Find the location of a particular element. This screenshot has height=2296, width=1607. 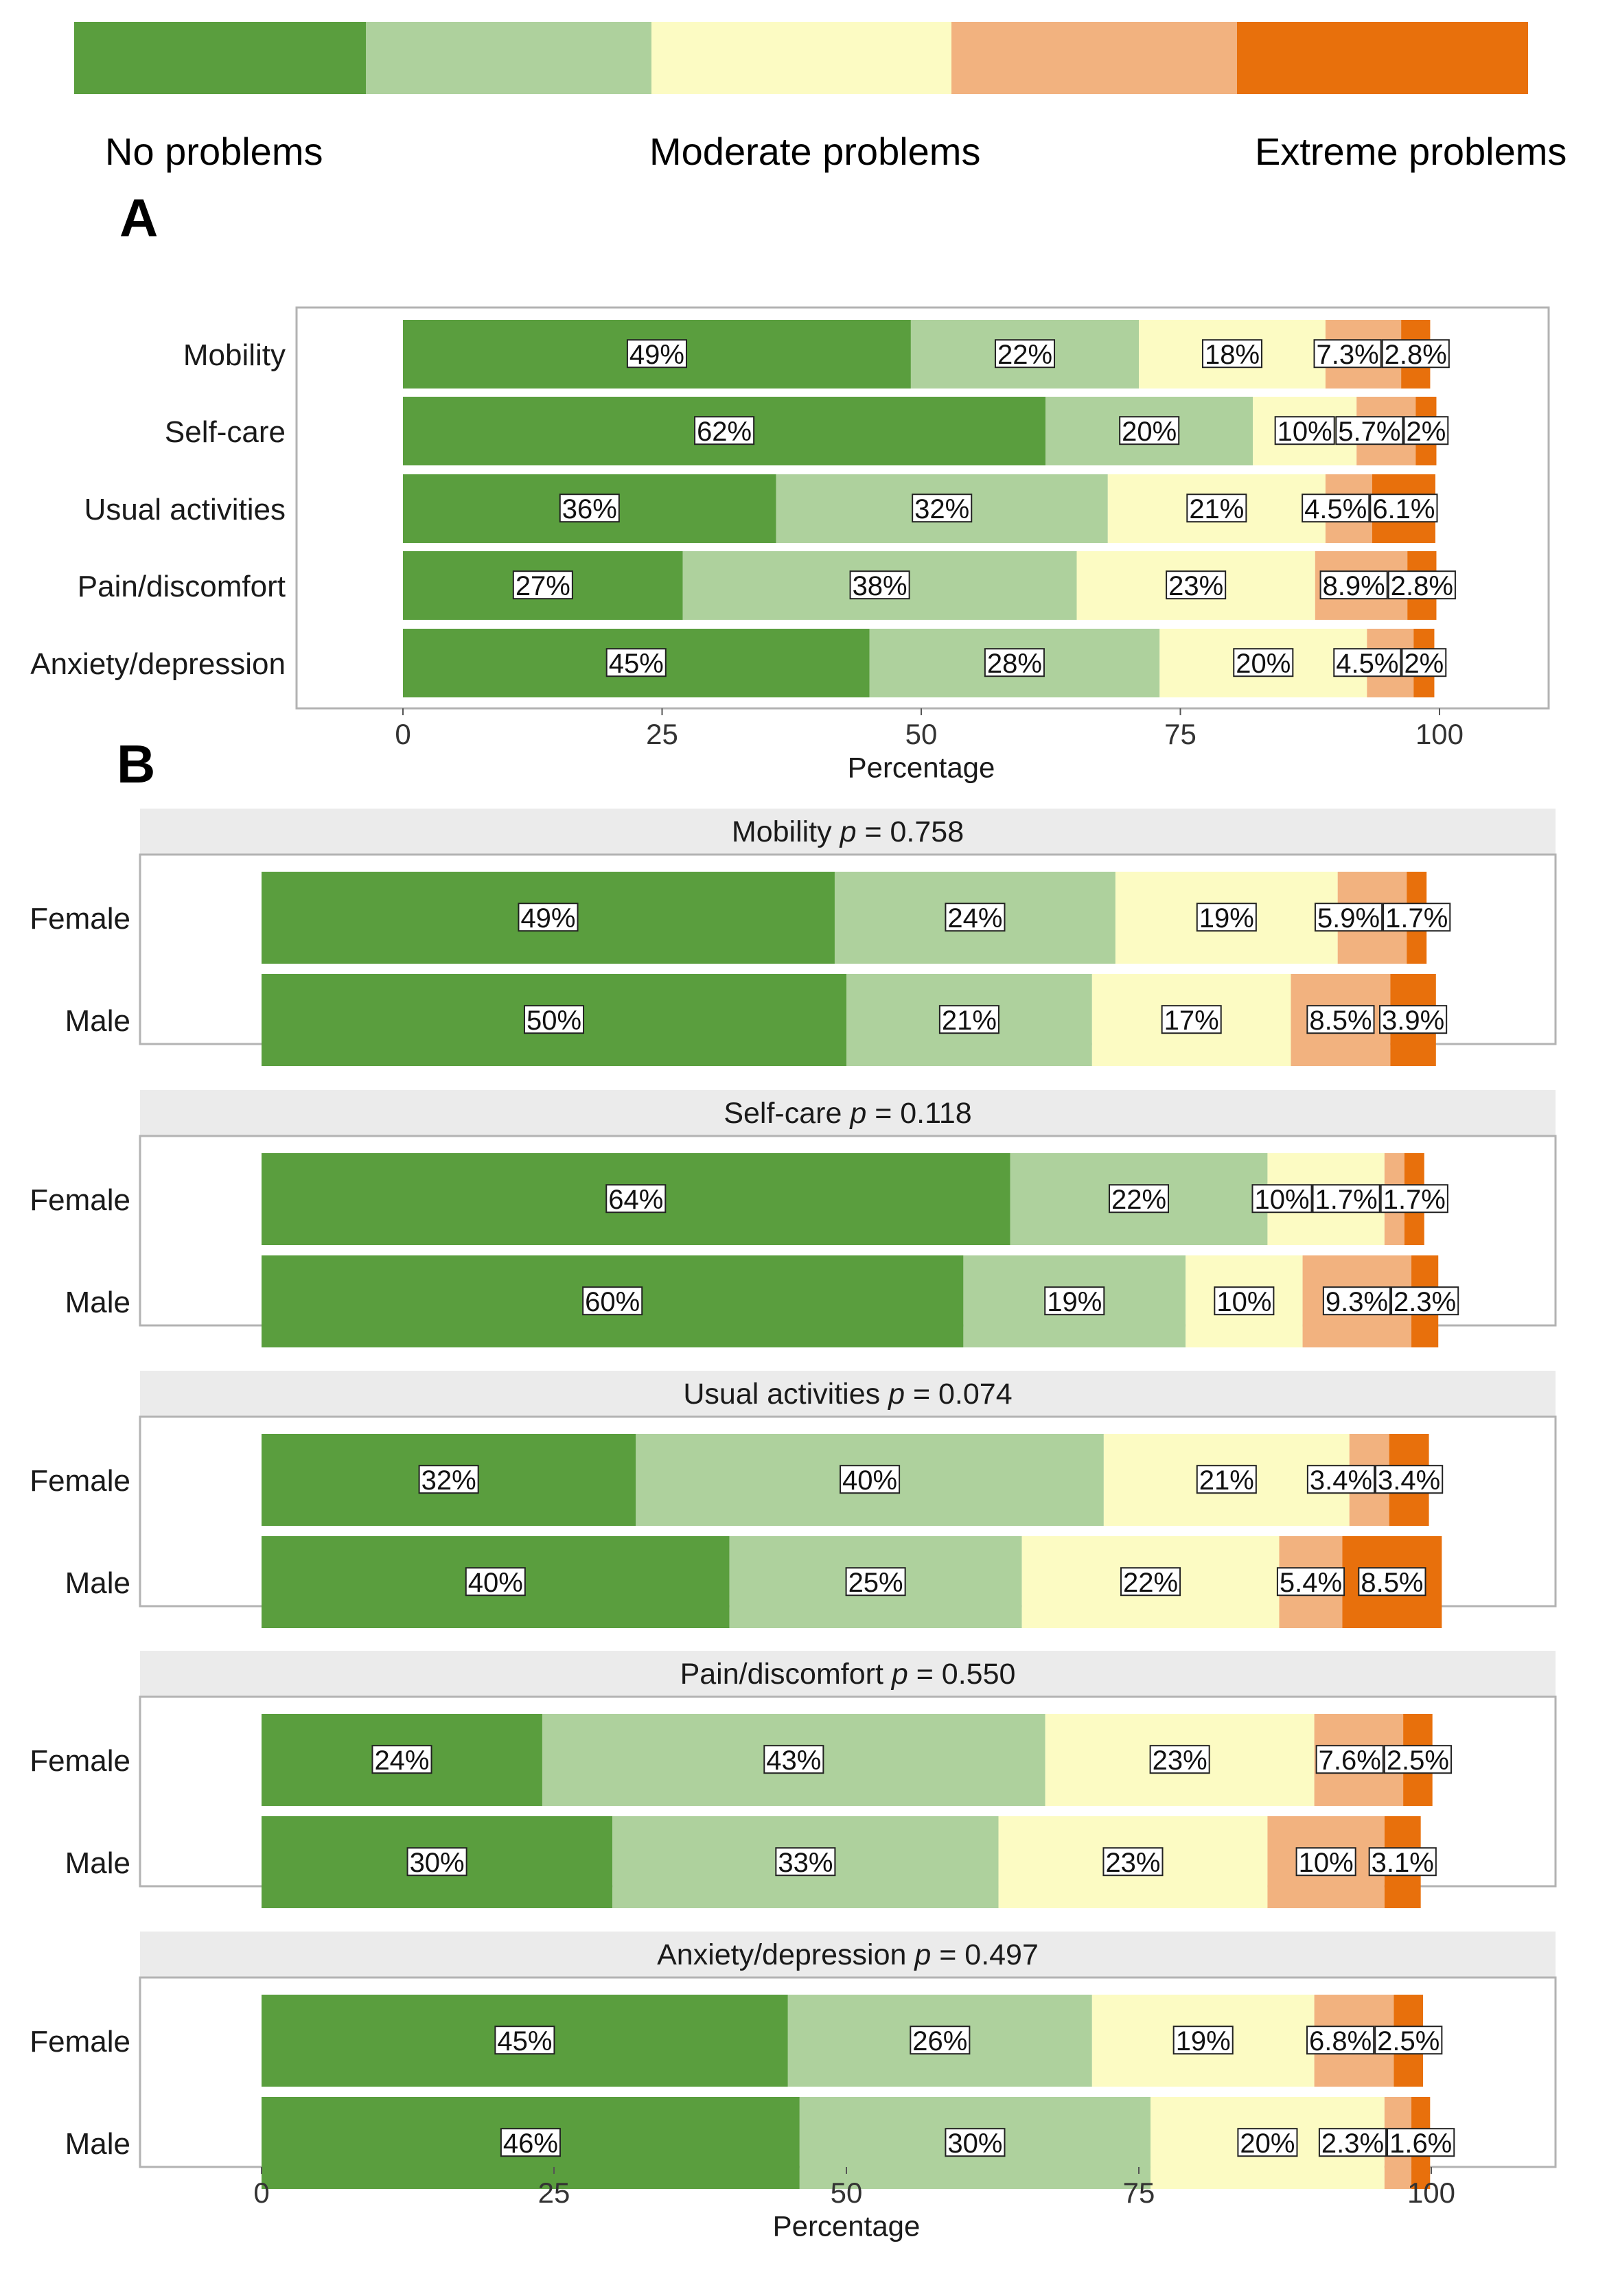

panel-b-anxiety-depression-female-data-label-2-box is located at coordinates (940, 2040).